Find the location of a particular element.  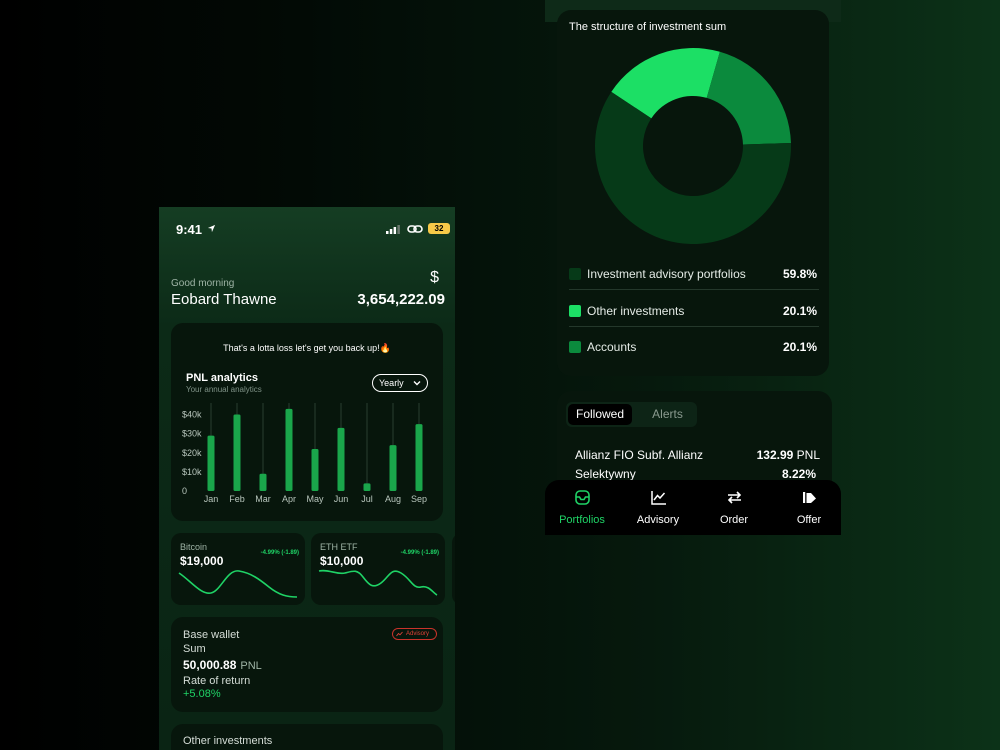

pnl-title: PNL analytics is located at coordinates (222, 378).